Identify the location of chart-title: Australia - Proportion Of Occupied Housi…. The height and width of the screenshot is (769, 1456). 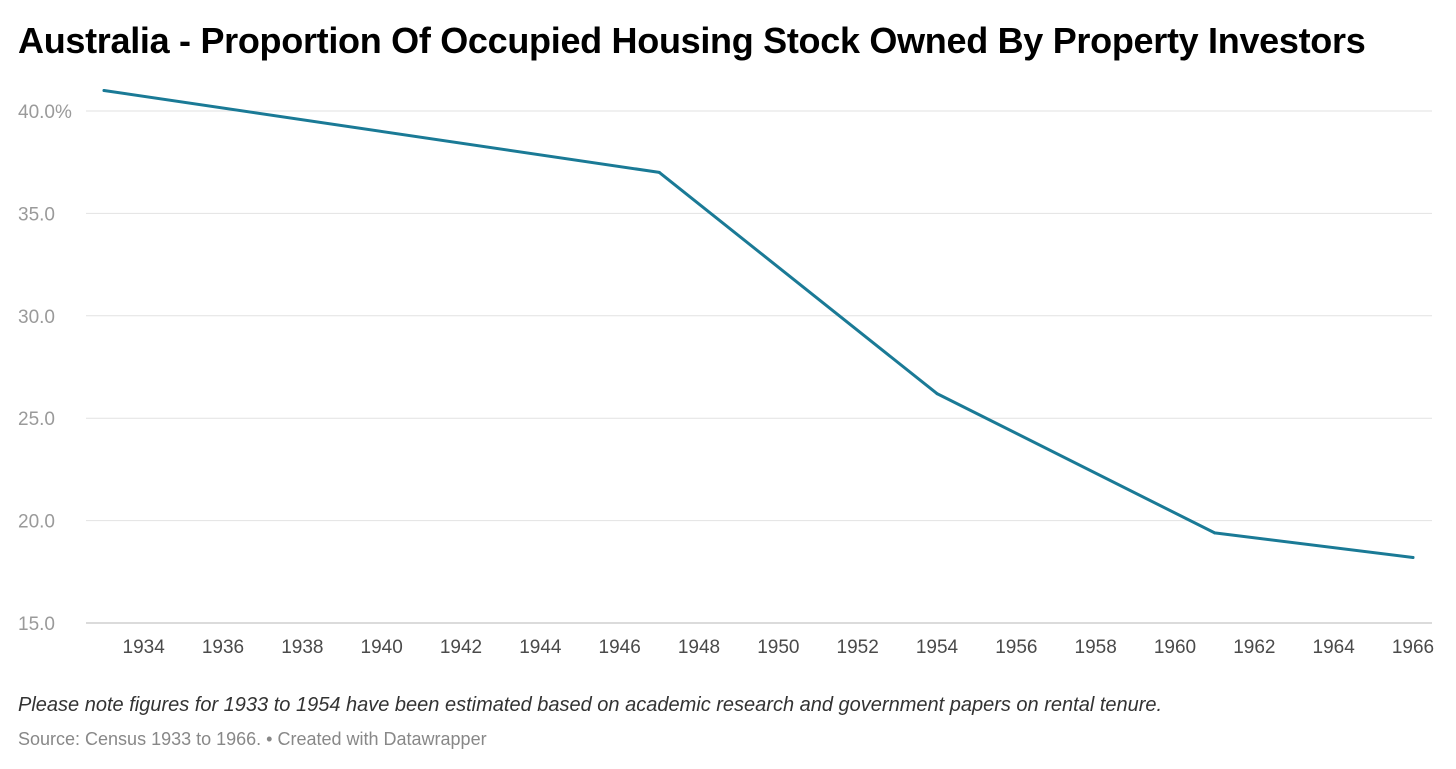
(692, 40).